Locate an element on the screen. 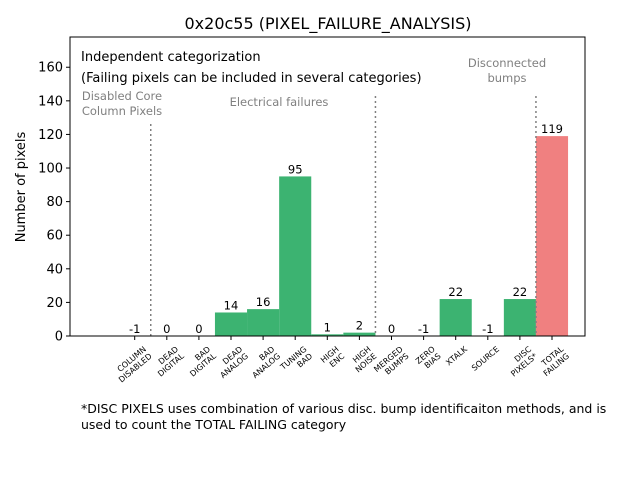  x-tick-label-line: XTALK is located at coordinates (456, 355).